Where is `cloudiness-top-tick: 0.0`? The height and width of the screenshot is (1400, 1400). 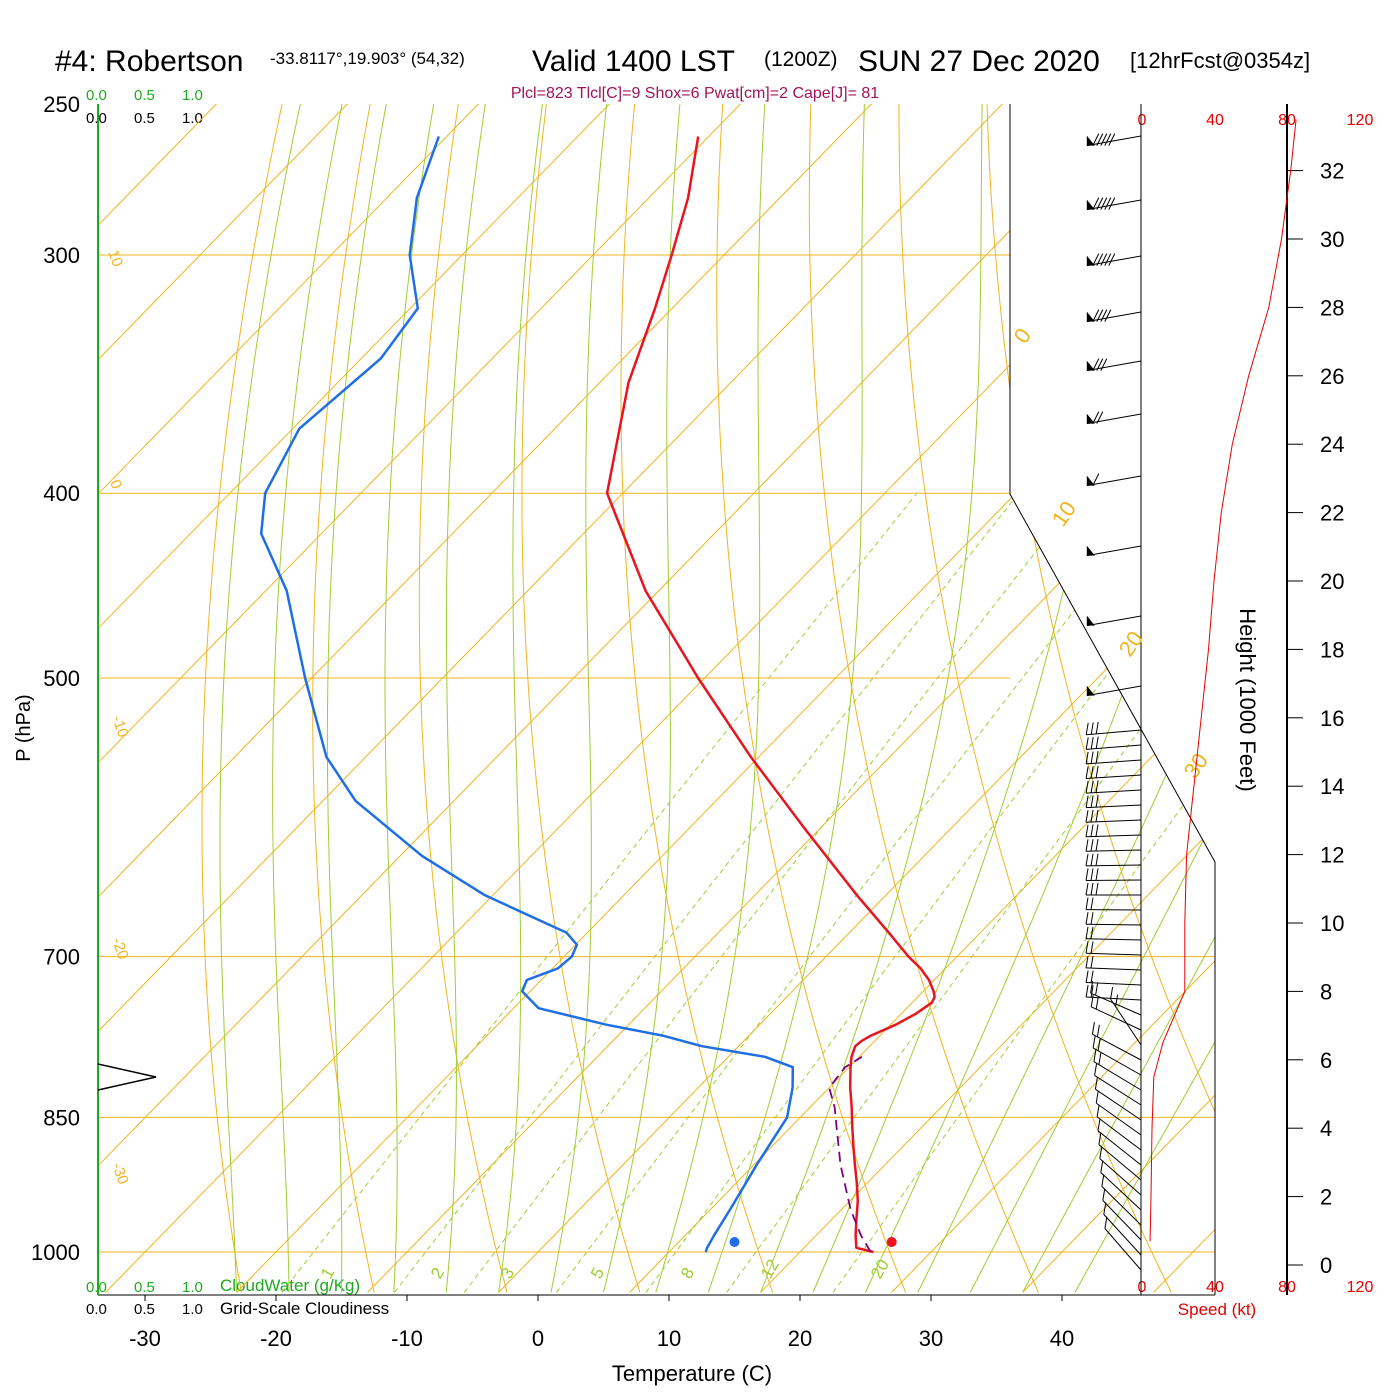 cloudiness-top-tick: 0.0 is located at coordinates (96, 118).